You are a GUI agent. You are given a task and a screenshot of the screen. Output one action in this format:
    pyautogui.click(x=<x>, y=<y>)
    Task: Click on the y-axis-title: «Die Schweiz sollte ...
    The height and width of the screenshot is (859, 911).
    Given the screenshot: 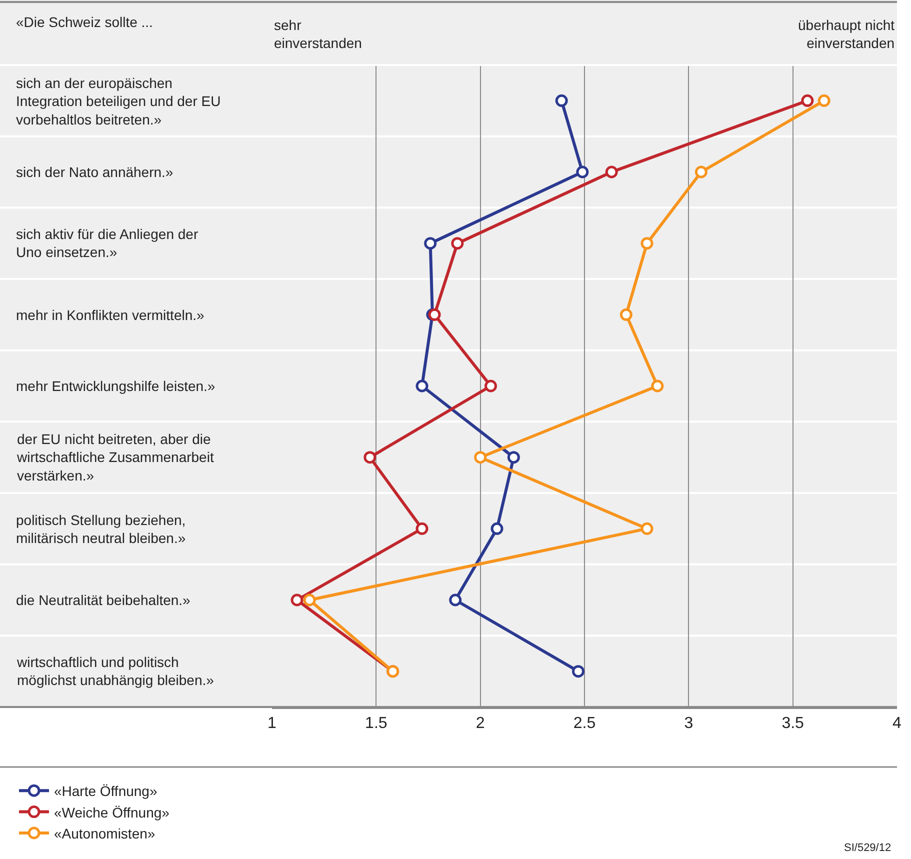 What is the action you would take?
    pyautogui.click(x=84, y=22)
    